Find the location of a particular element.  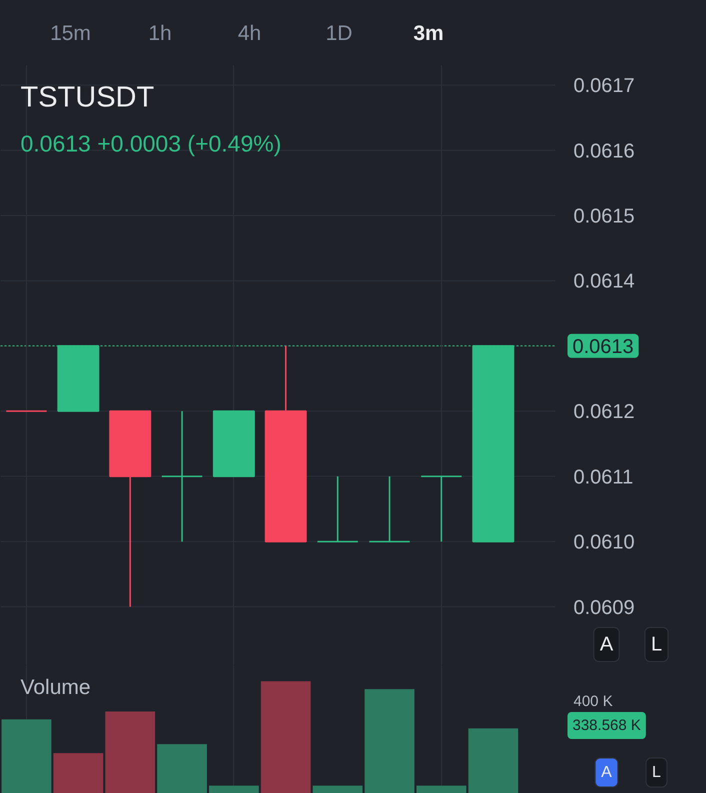

y-tick-label: 0.0615 is located at coordinates (604, 217).